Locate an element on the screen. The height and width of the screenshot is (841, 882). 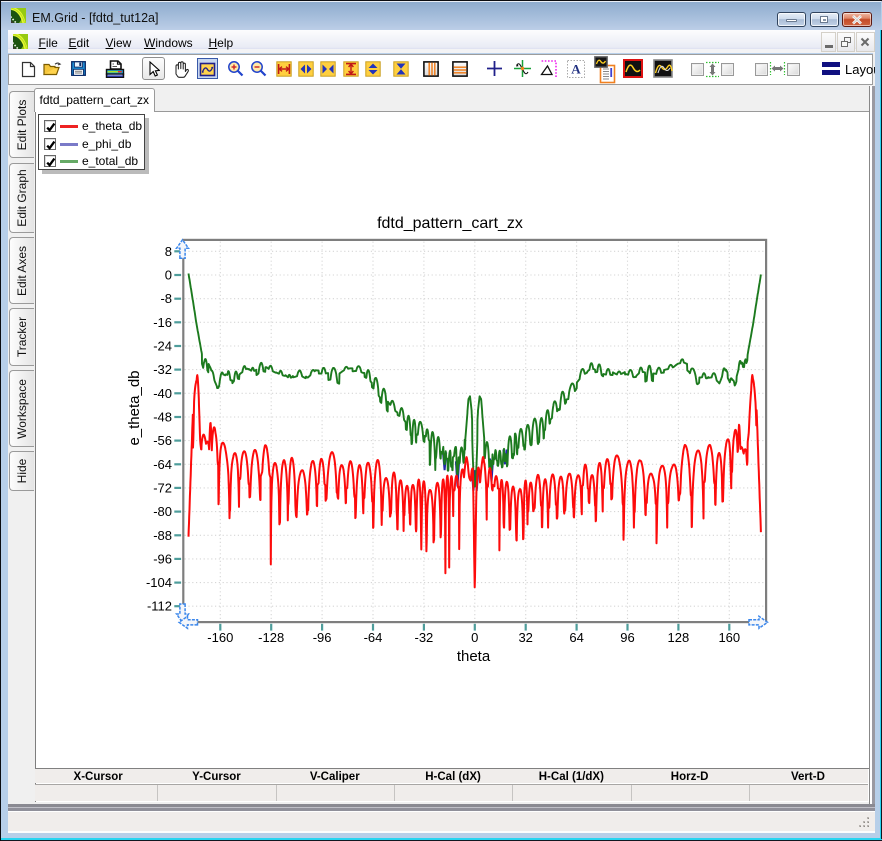
svg-text: -40 is located at coordinates (162, 393).